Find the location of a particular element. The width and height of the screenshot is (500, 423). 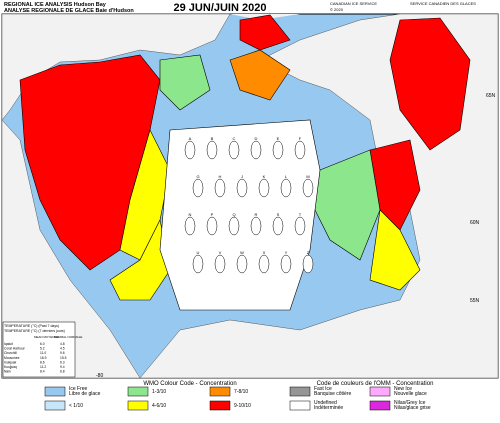

table-cell: Coral Harbour is located at coordinates (15, 349).